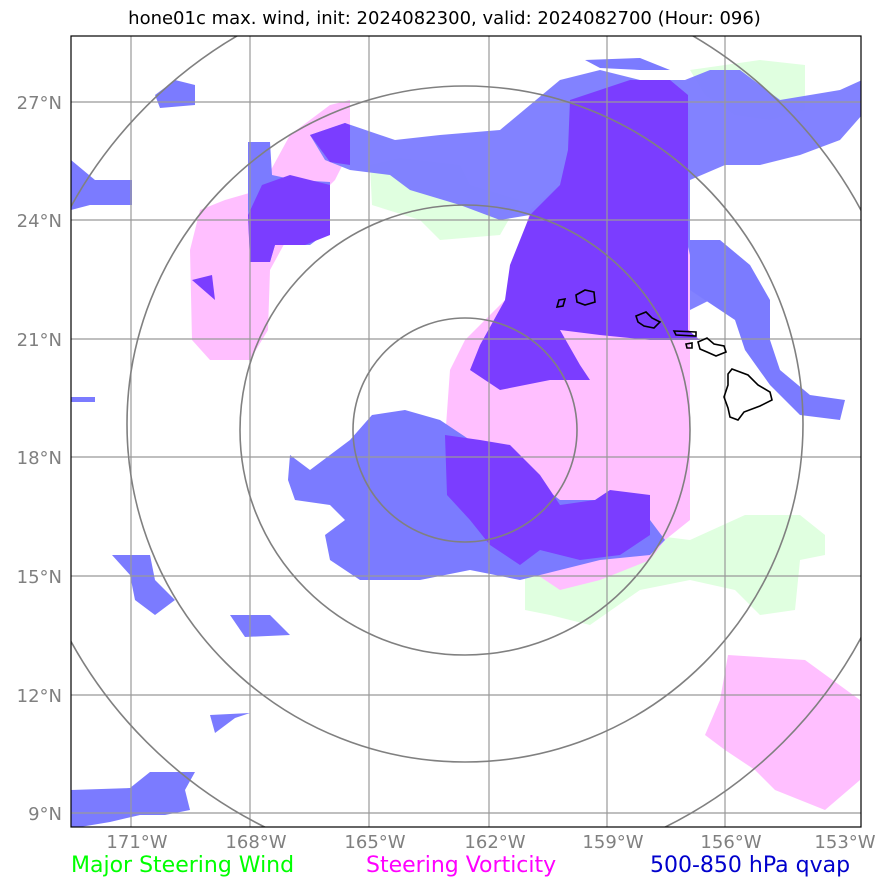 This screenshot has height=891, width=889. Describe the element at coordinates (461, 865) in the screenshot. I see `legend-steering-vorticity: Steering Vorticity` at that location.